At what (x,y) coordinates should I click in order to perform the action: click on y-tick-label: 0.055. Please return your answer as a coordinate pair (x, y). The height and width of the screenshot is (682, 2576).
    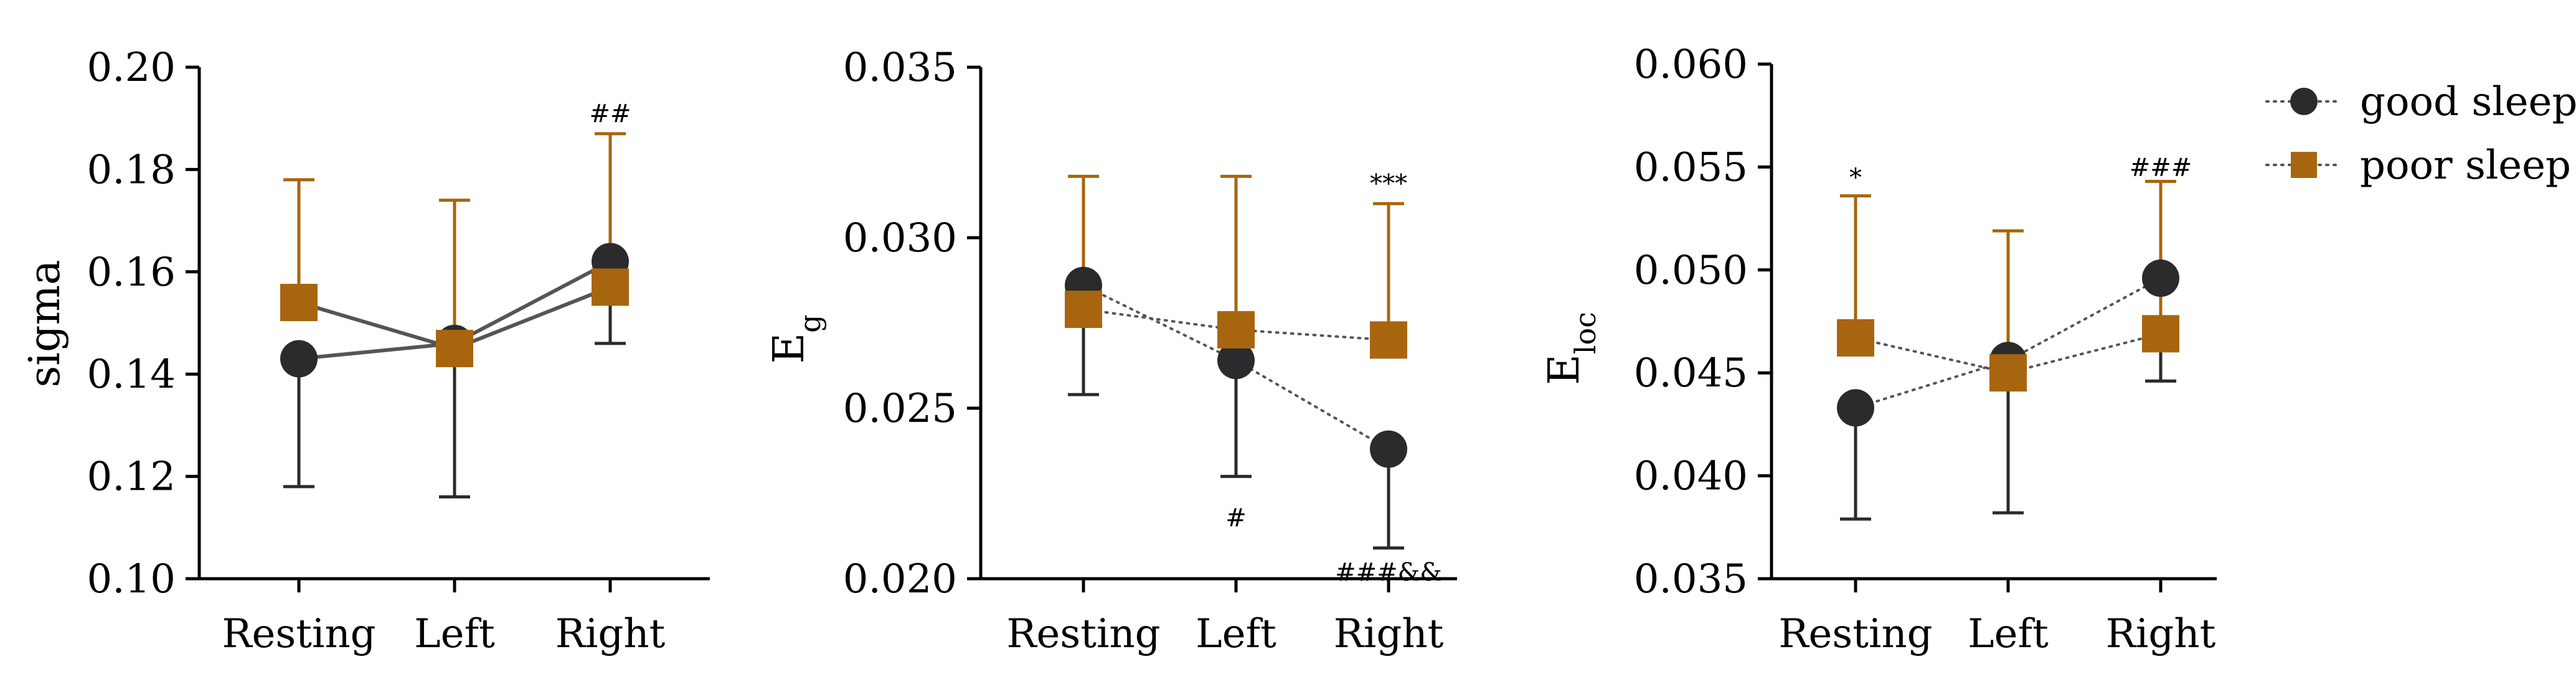
    Looking at the image, I should click on (1691, 167).